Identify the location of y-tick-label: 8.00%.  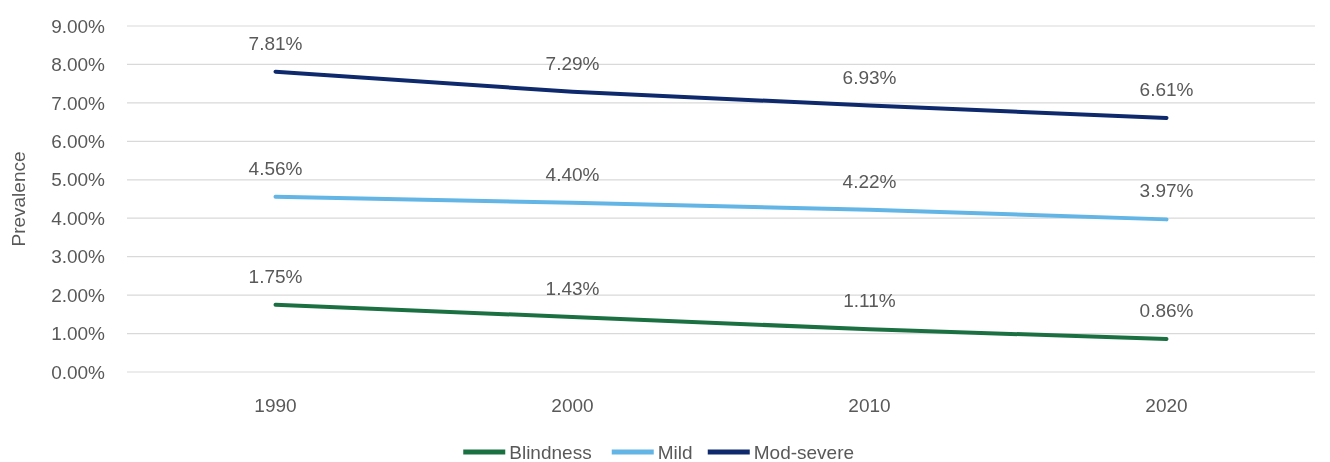
(78, 65).